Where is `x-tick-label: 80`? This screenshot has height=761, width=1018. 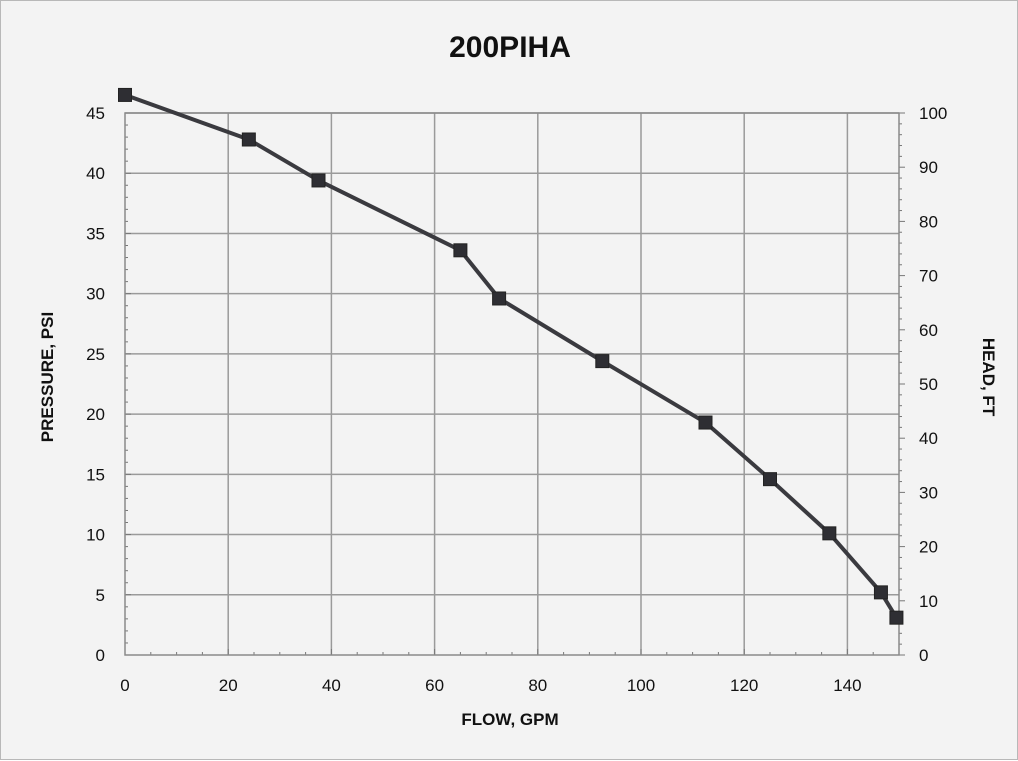 x-tick-label: 80 is located at coordinates (537, 685).